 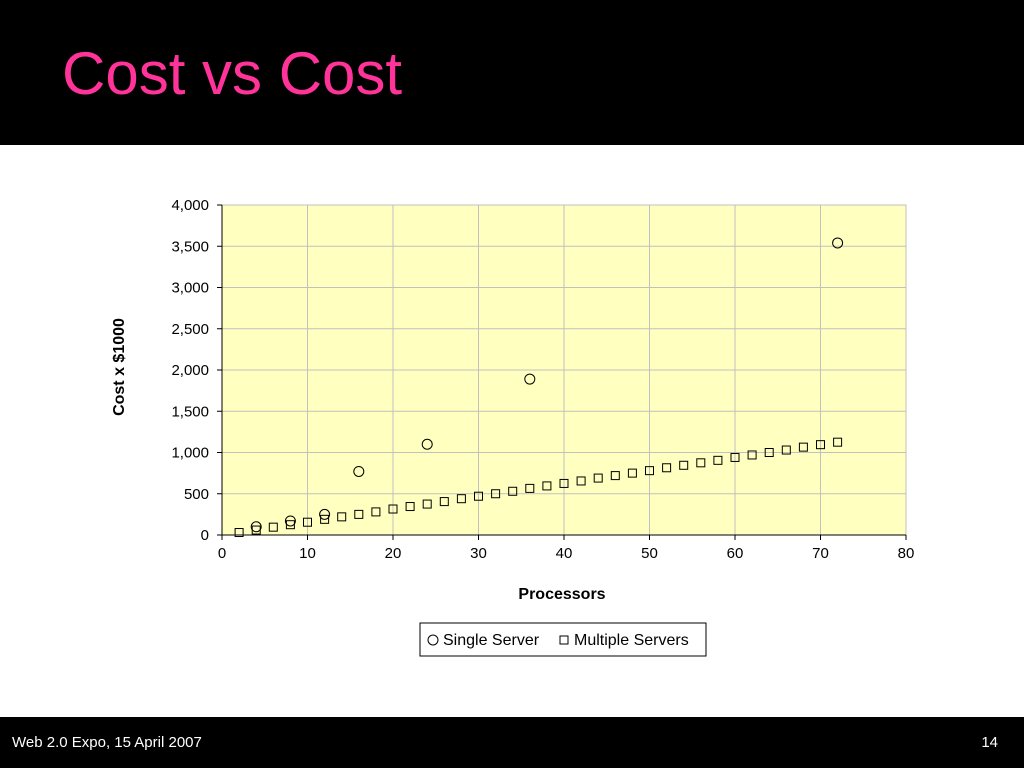 What do you see at coordinates (735, 553) in the screenshot?
I see `x-tick-label: 60` at bounding box center [735, 553].